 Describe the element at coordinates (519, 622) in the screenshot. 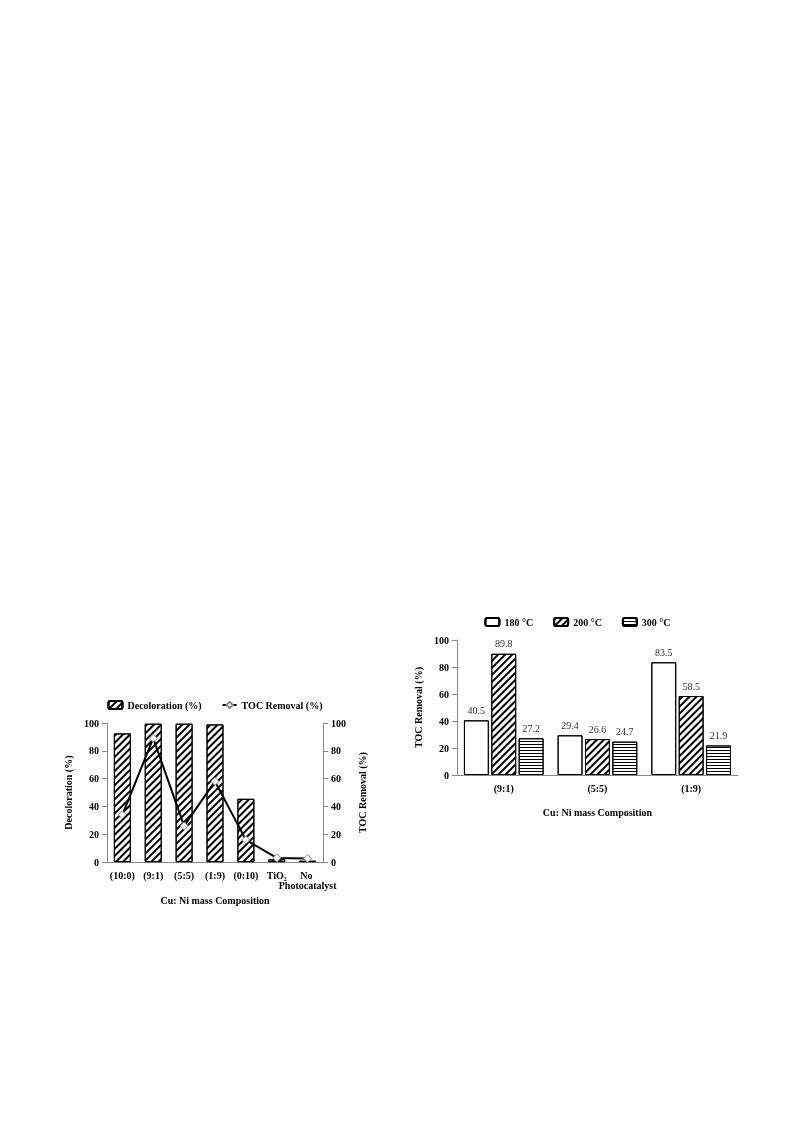

I see `legend-label: 180 °C` at that location.